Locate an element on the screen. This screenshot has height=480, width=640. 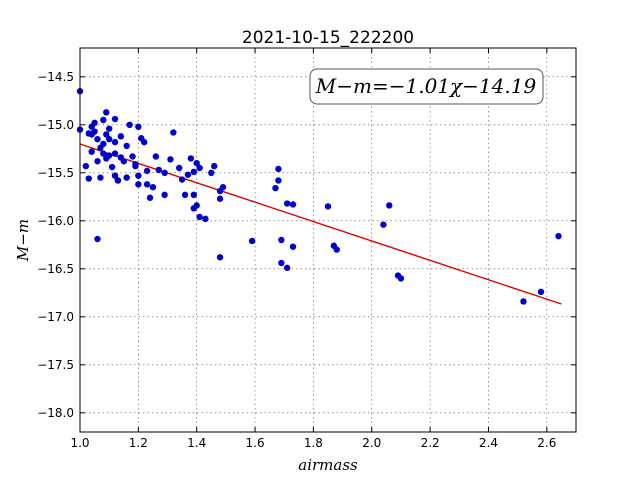
fit-equation-box: M−m=−1.01χ−14.19 is located at coordinates (426, 86).